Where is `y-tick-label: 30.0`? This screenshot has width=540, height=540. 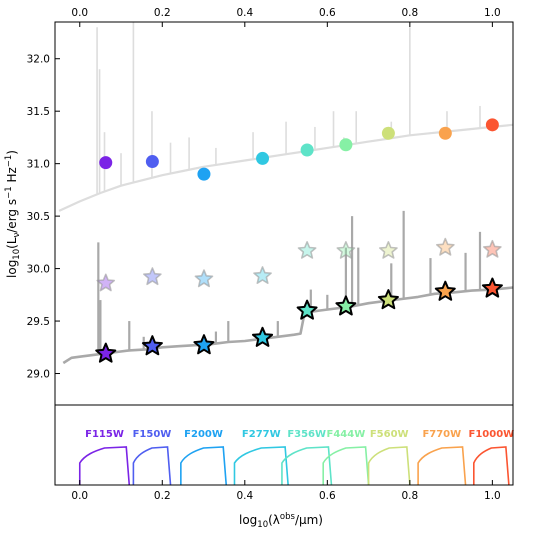 y-tick-label: 30.0 is located at coordinates (38, 270).